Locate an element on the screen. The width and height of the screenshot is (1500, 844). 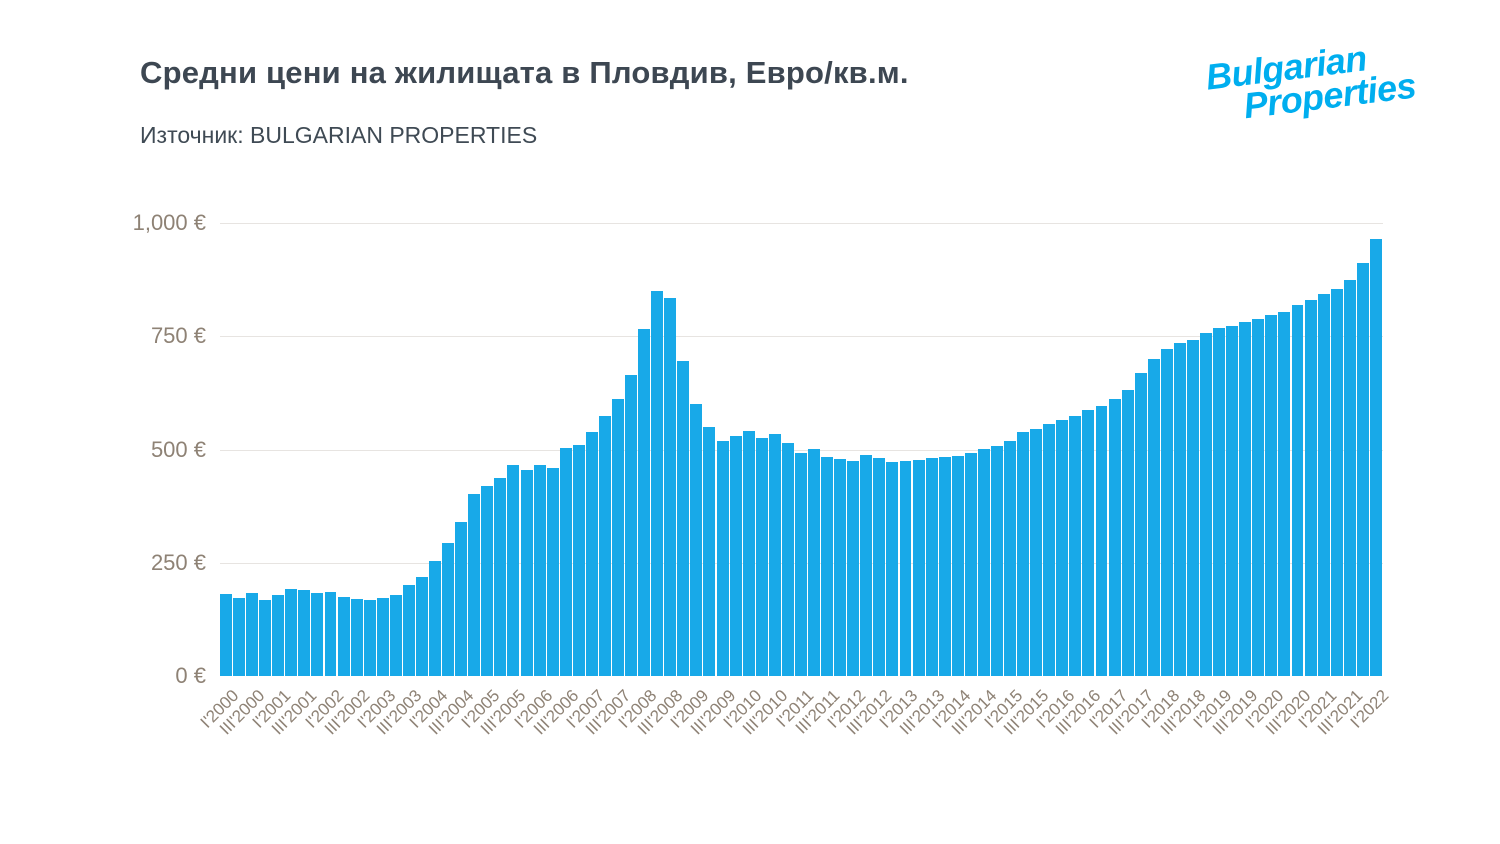
y-axis-tick-label: 500 € is located at coordinates (178, 449).